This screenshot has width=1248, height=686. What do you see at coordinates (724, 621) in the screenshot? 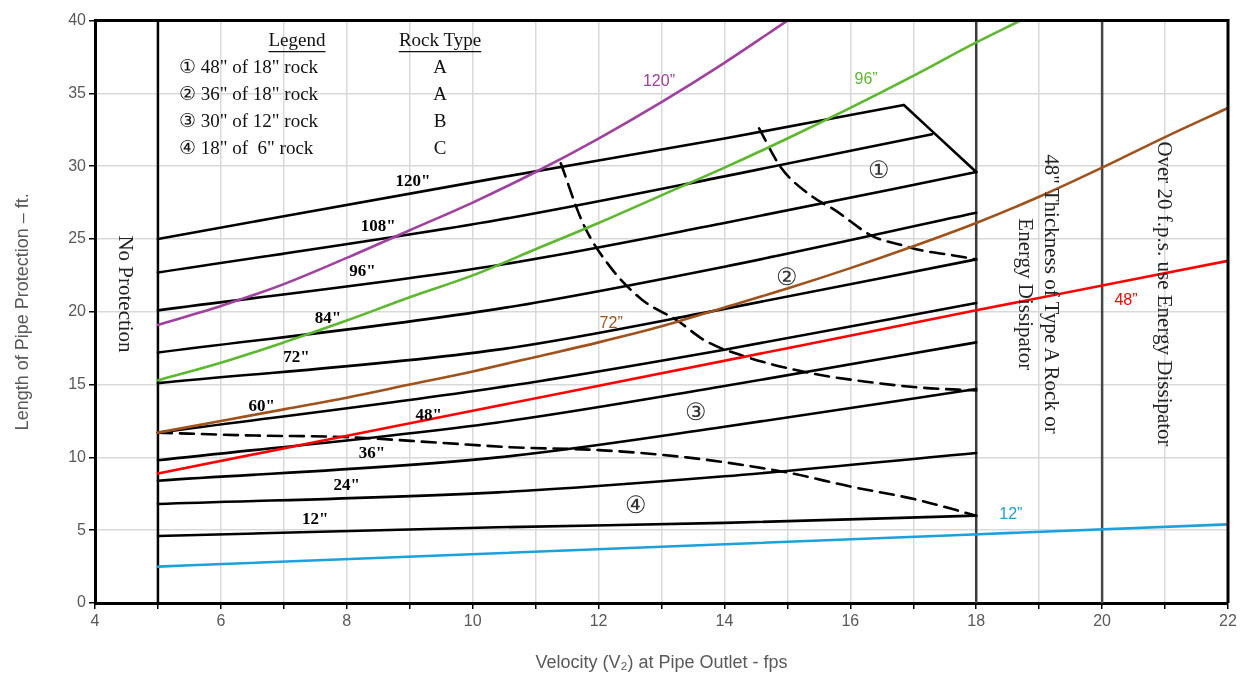
I see `x-tick-label: 14` at bounding box center [724, 621].